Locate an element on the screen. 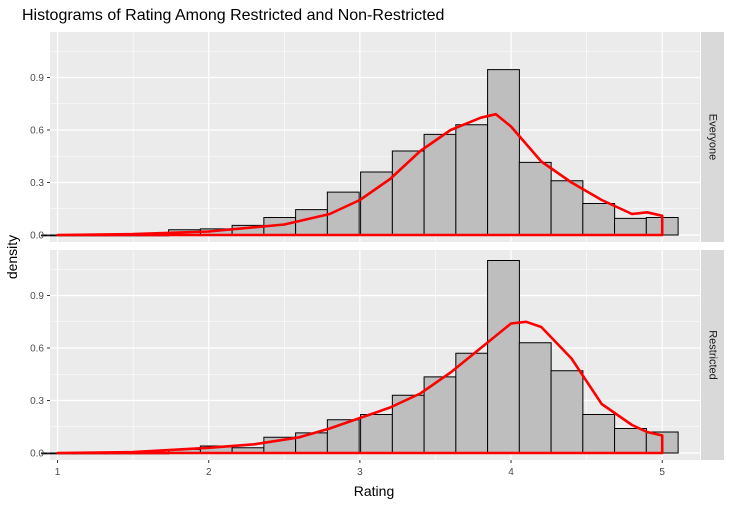 Image resolution: width=732 pixels, height=507 pixels. x-tick-label: 1 is located at coordinates (58, 472).